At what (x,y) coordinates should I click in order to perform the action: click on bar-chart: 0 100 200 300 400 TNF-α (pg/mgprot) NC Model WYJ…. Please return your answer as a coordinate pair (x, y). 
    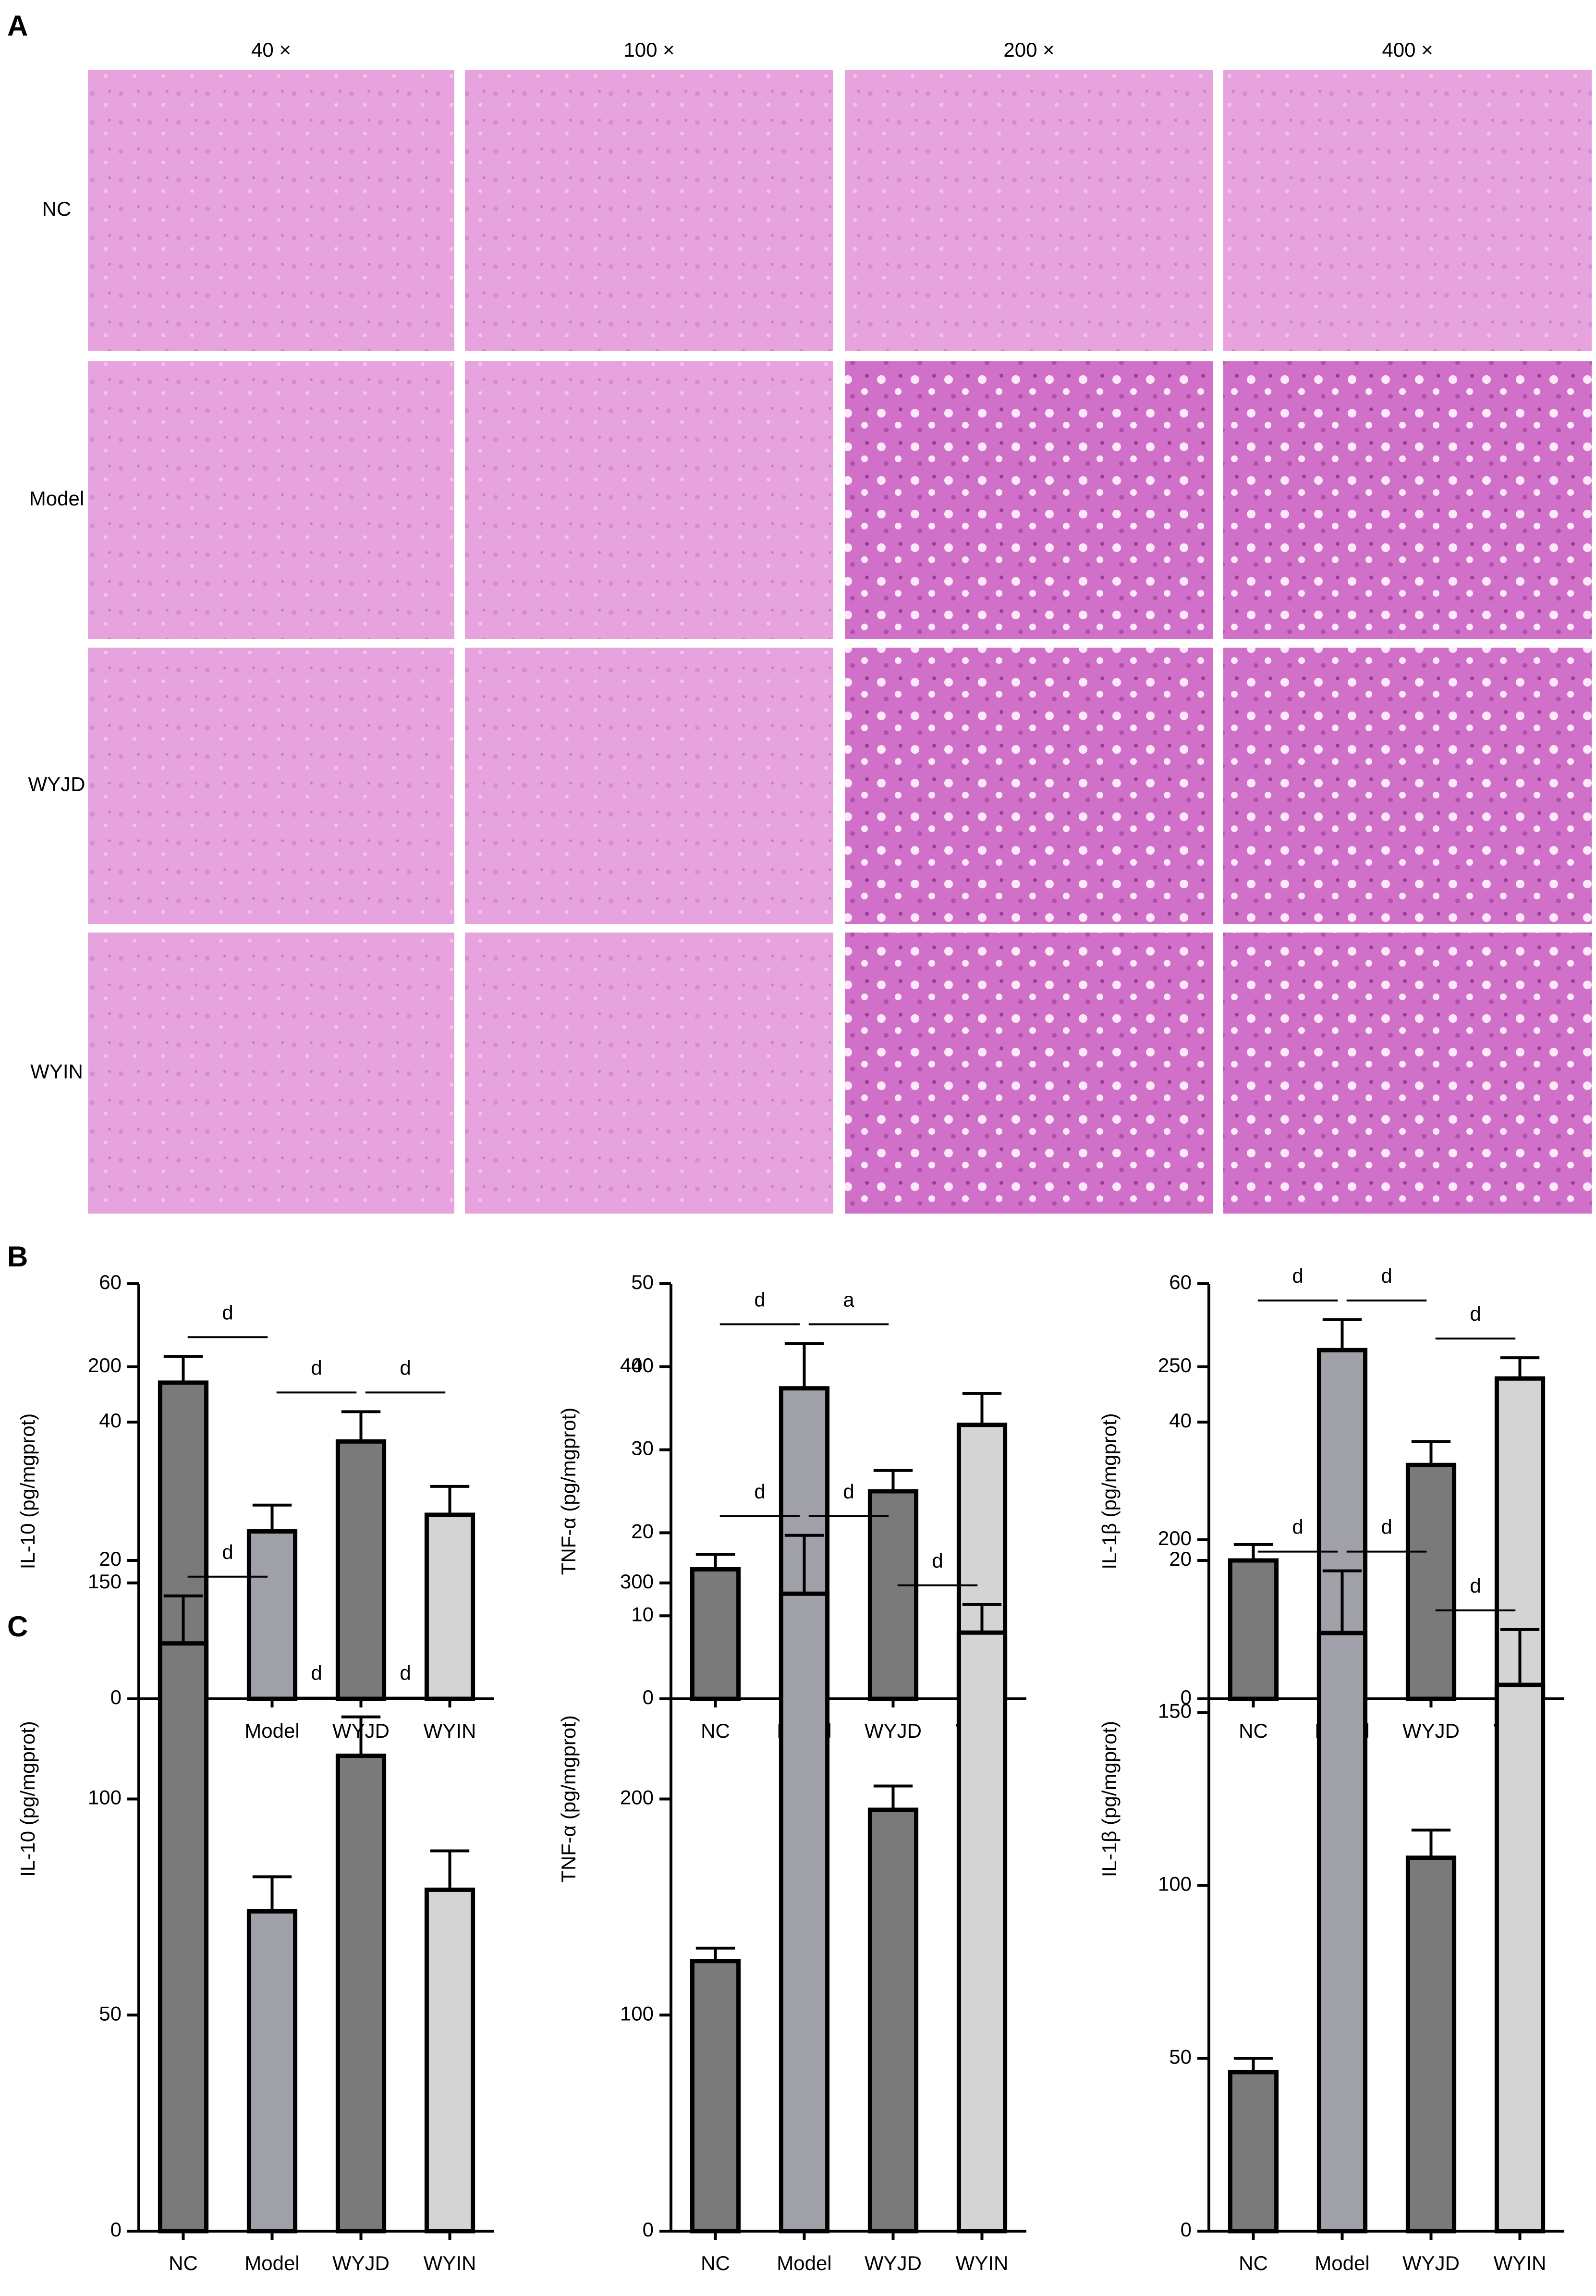
    Looking at the image, I should click on (791, 1814).